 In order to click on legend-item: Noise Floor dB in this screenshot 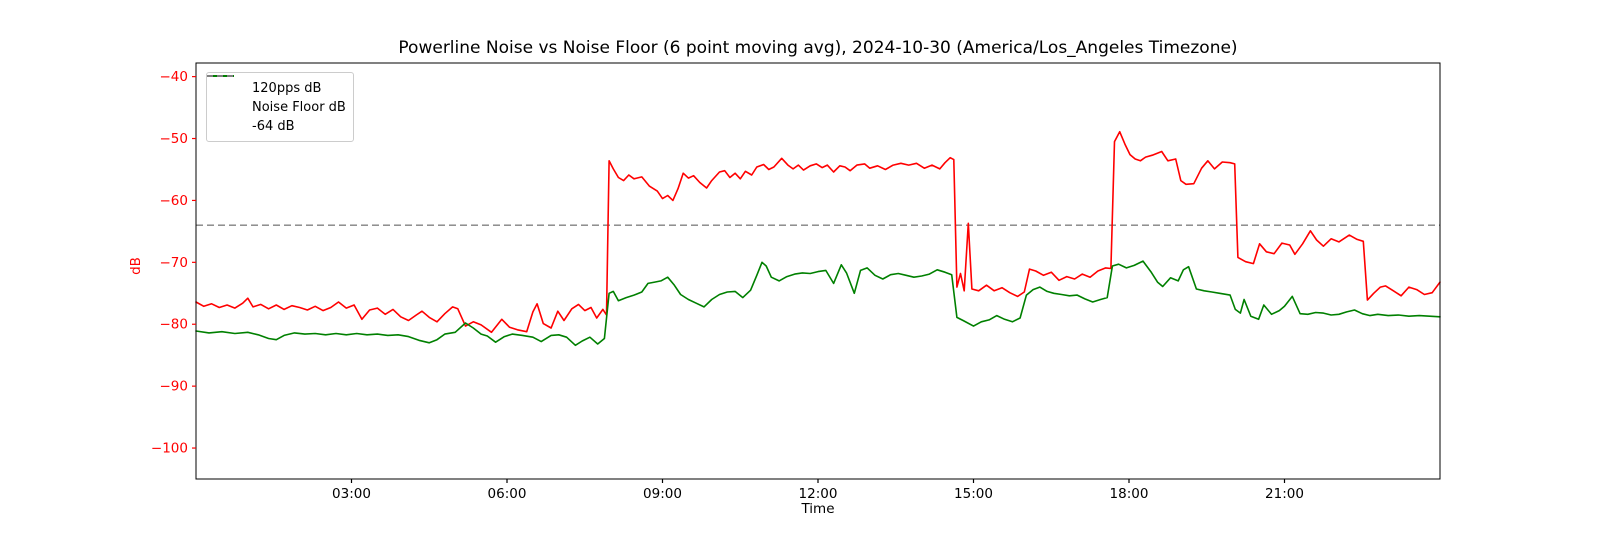, I will do `click(276, 96)`.